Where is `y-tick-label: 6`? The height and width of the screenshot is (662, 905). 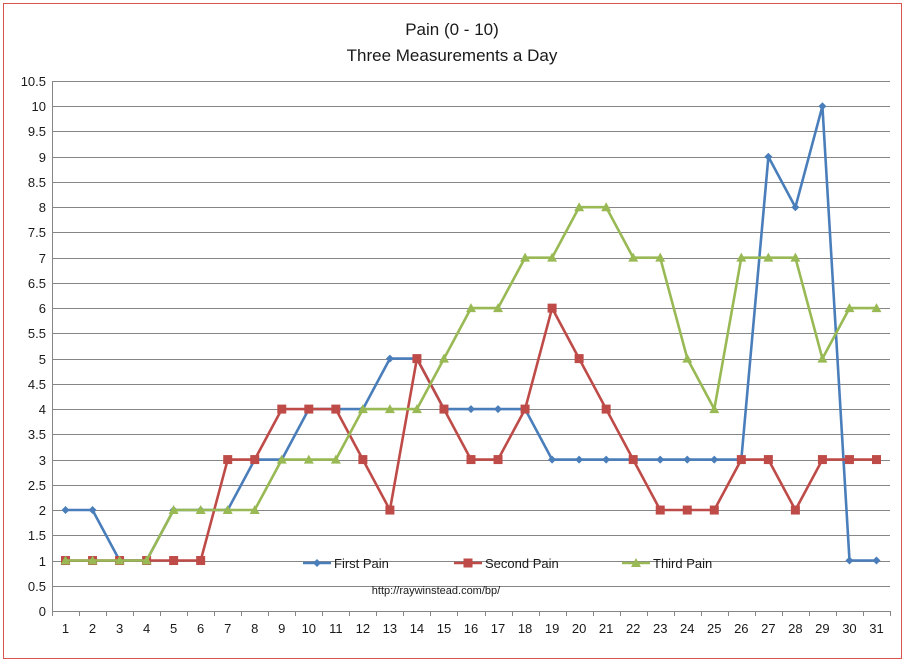 y-tick-label: 6 is located at coordinates (42, 308).